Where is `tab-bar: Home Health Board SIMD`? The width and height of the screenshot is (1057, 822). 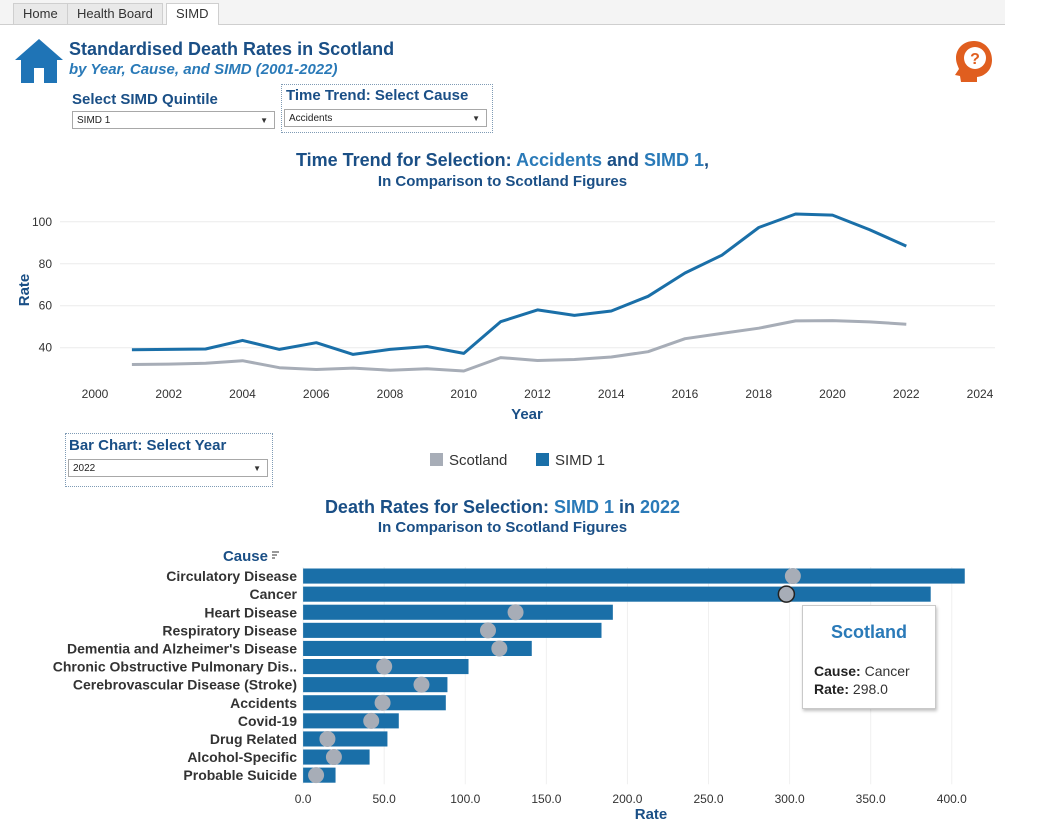 tab-bar: Home Health Board SIMD is located at coordinates (502, 12).